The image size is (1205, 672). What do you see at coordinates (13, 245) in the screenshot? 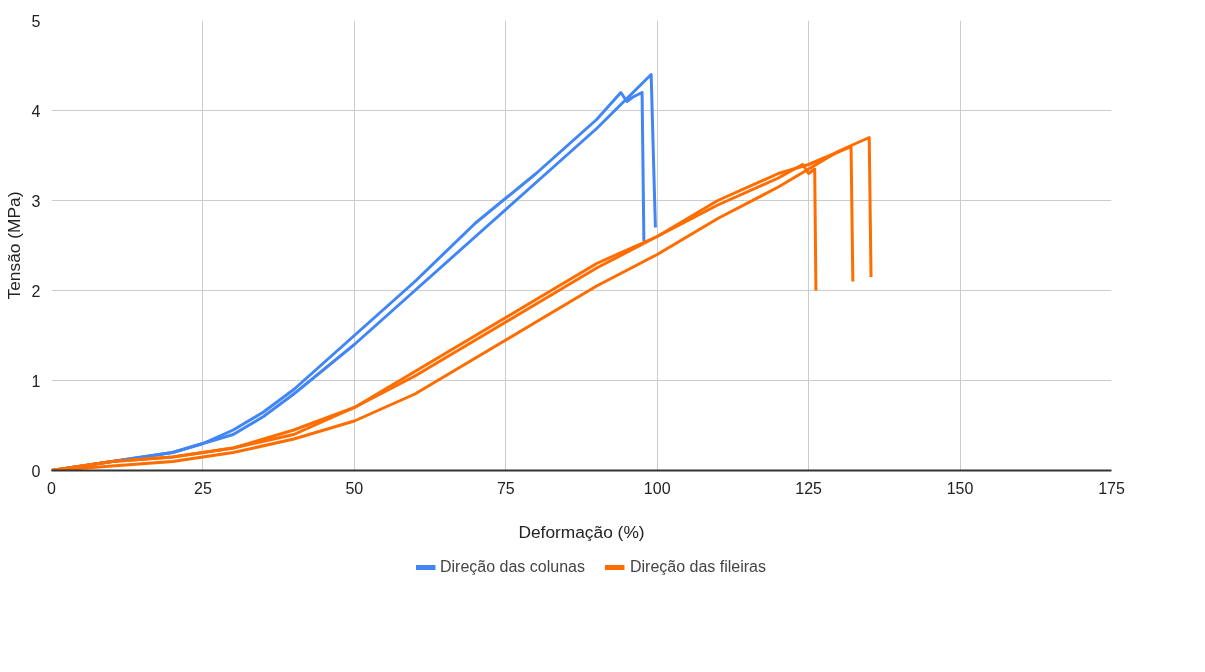
I see `y-axis-title: Tensão (MPa)` at bounding box center [13, 245].